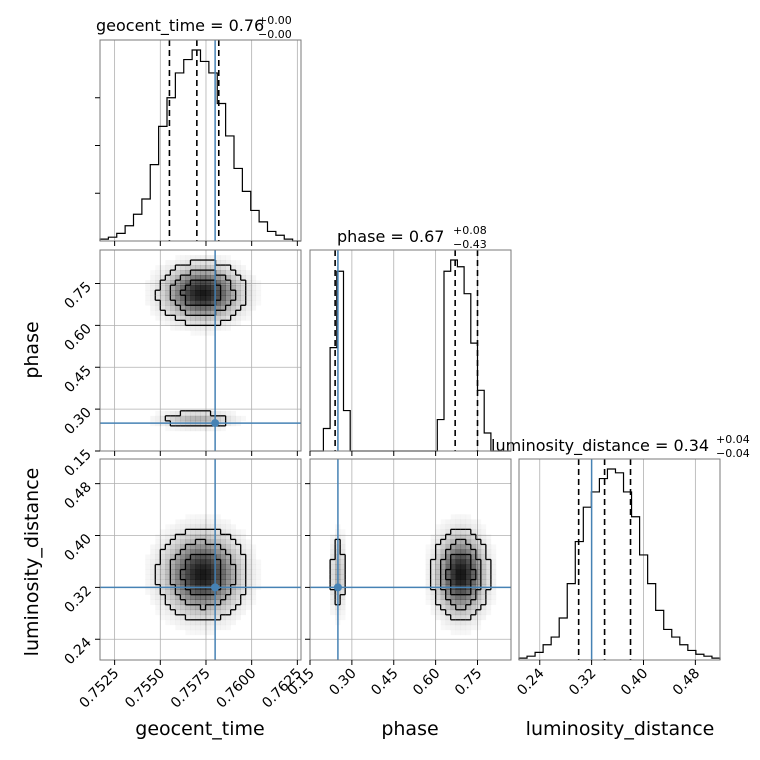 This screenshot has width=760, height=760. I want to click on title-sub: −0.04, so click(733, 453).